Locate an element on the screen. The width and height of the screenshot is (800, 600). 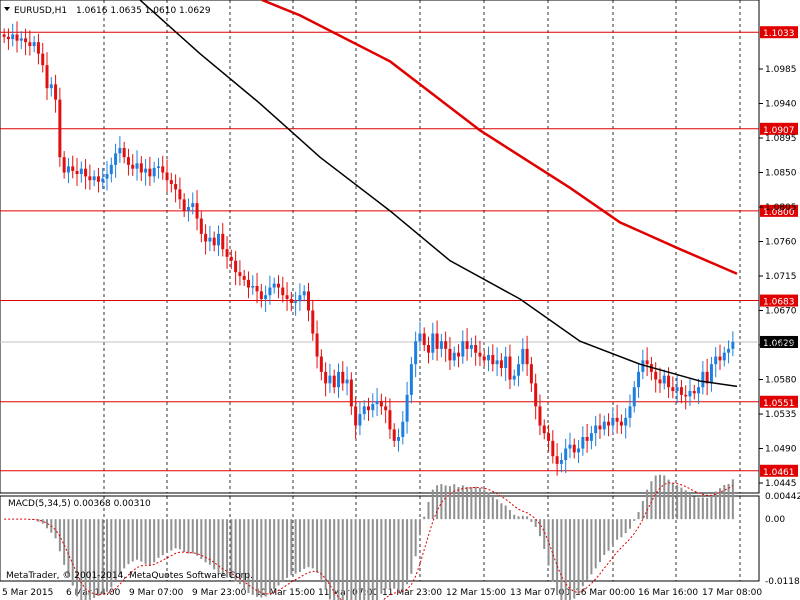
price-tick-label: 1.0715 is located at coordinates (781, 277).